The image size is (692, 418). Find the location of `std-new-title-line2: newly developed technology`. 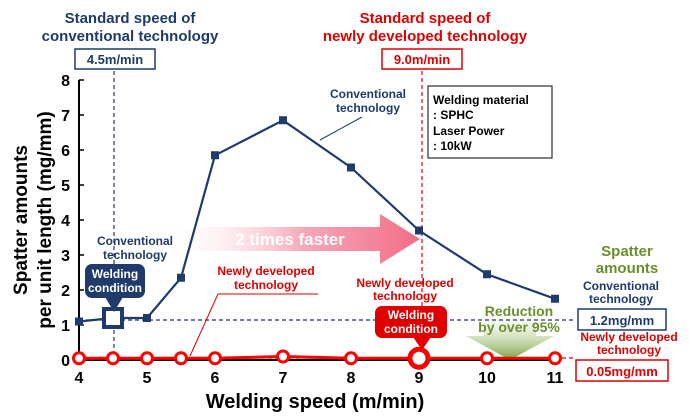

std-new-title-line2: newly developed technology is located at coordinates (425, 36).